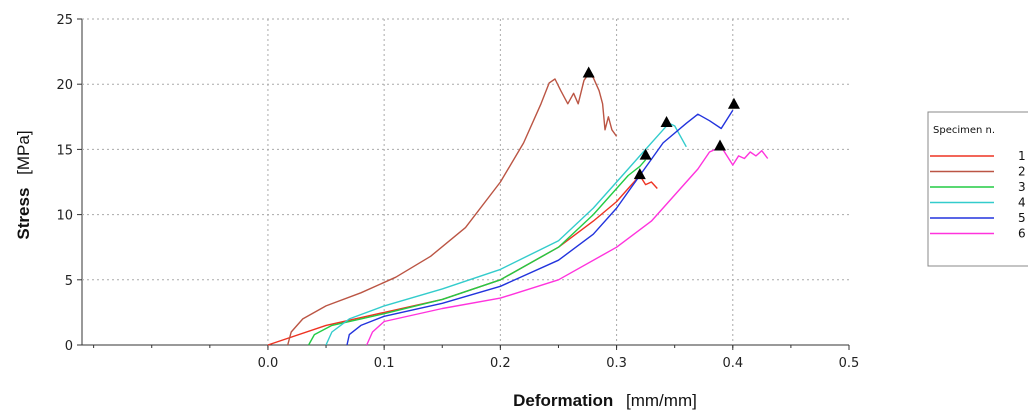  Describe the element at coordinates (500, 363) in the screenshot. I see `x-tick-label: 0.2` at that location.